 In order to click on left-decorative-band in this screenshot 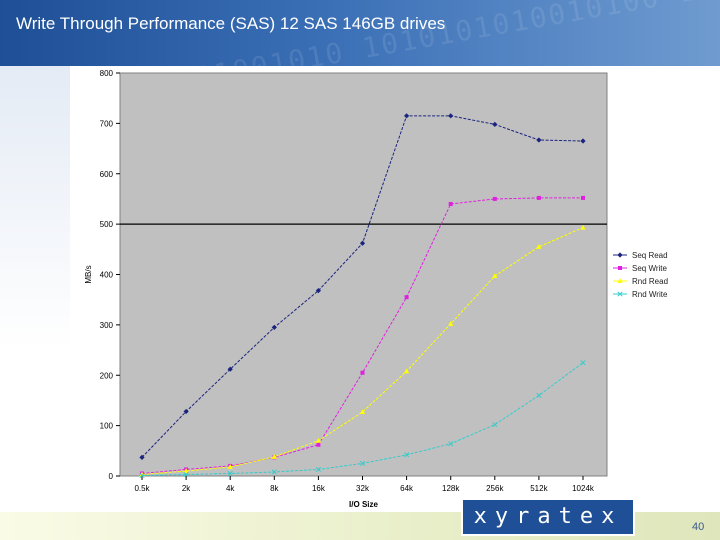, I will do `click(35, 303)`.